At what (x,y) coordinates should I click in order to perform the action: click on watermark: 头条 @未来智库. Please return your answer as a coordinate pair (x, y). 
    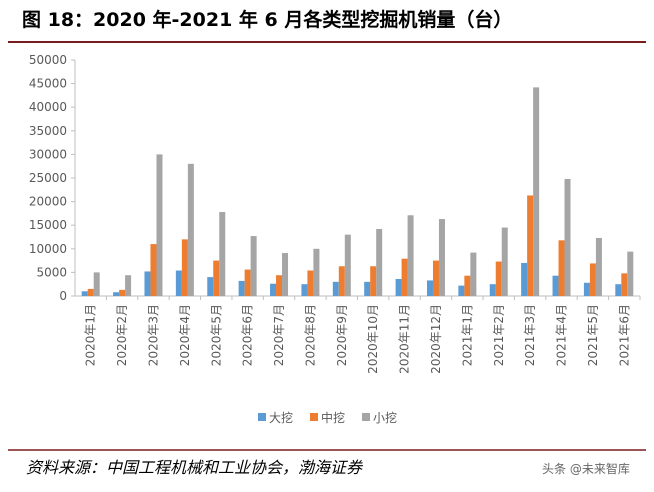
    Looking at the image, I should click on (586, 468).